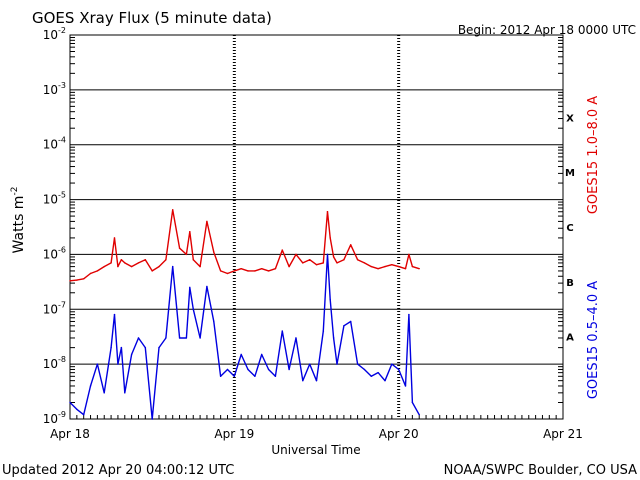 The image size is (640, 480). What do you see at coordinates (234, 434) in the screenshot?
I see `x-tick-label: Apr 19` at bounding box center [234, 434].